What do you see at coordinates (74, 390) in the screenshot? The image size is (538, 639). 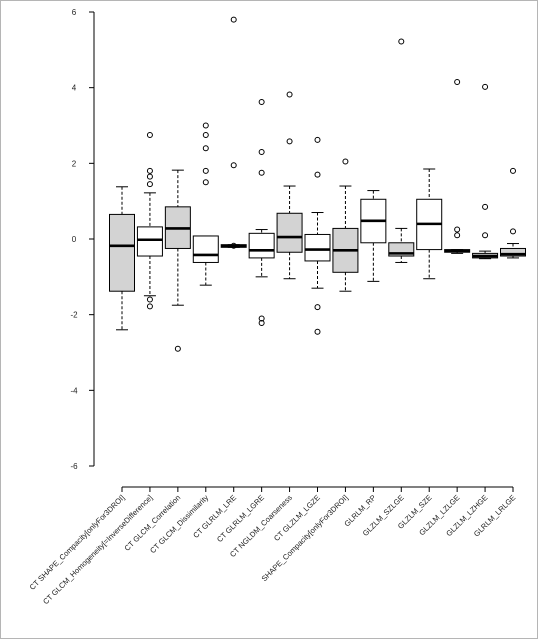 I see `y-tick-label: -4` at bounding box center [74, 390].